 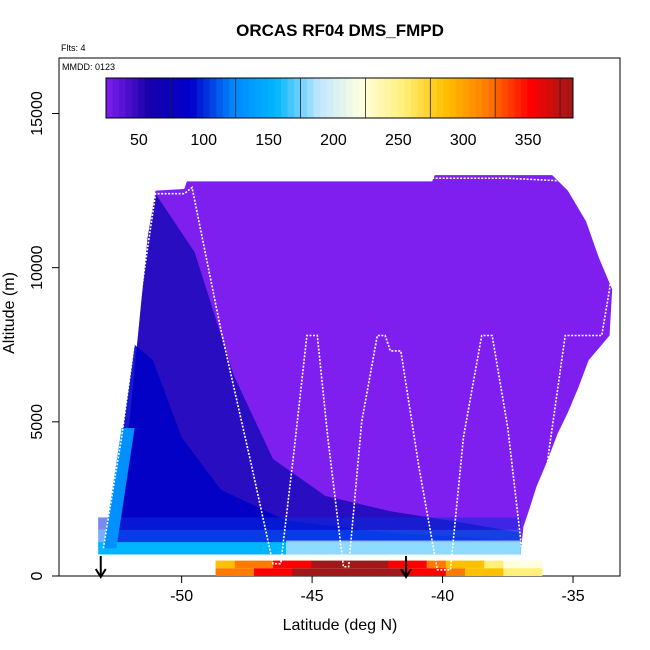 What do you see at coordinates (9, 313) in the screenshot?
I see `y-axis-label: Altitude (m)` at bounding box center [9, 313].